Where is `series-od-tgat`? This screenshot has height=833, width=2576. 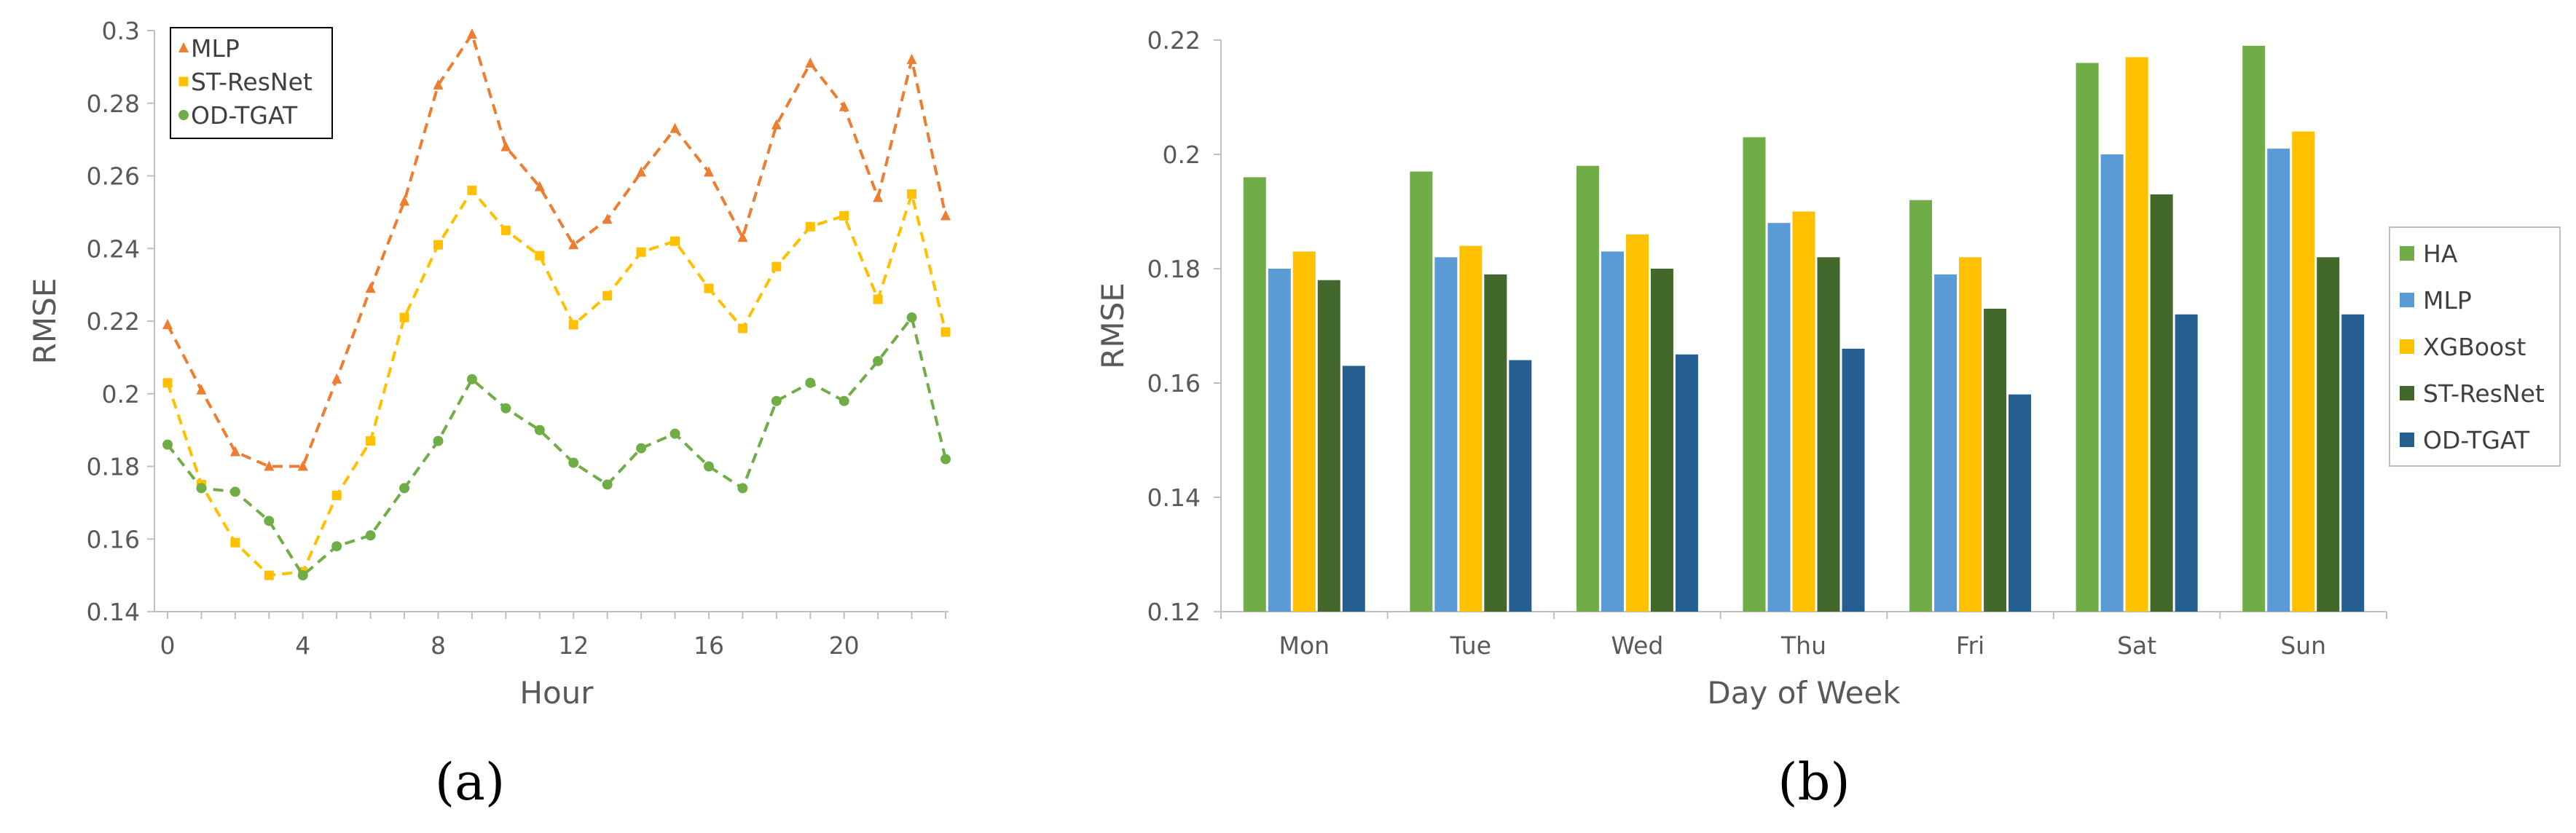 series-od-tgat is located at coordinates (556, 446).